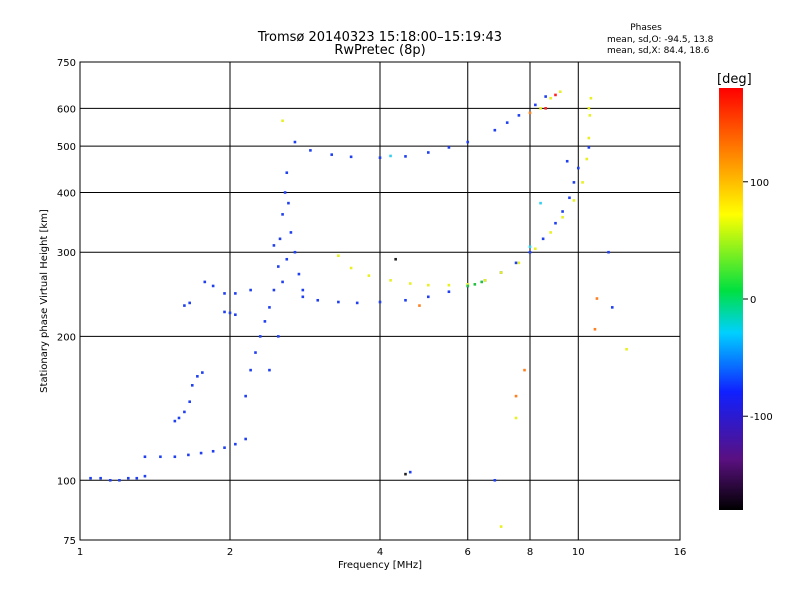  I want to click on stats-line-x: mean, sd,X: 84.4, 18.6, so click(658, 51).